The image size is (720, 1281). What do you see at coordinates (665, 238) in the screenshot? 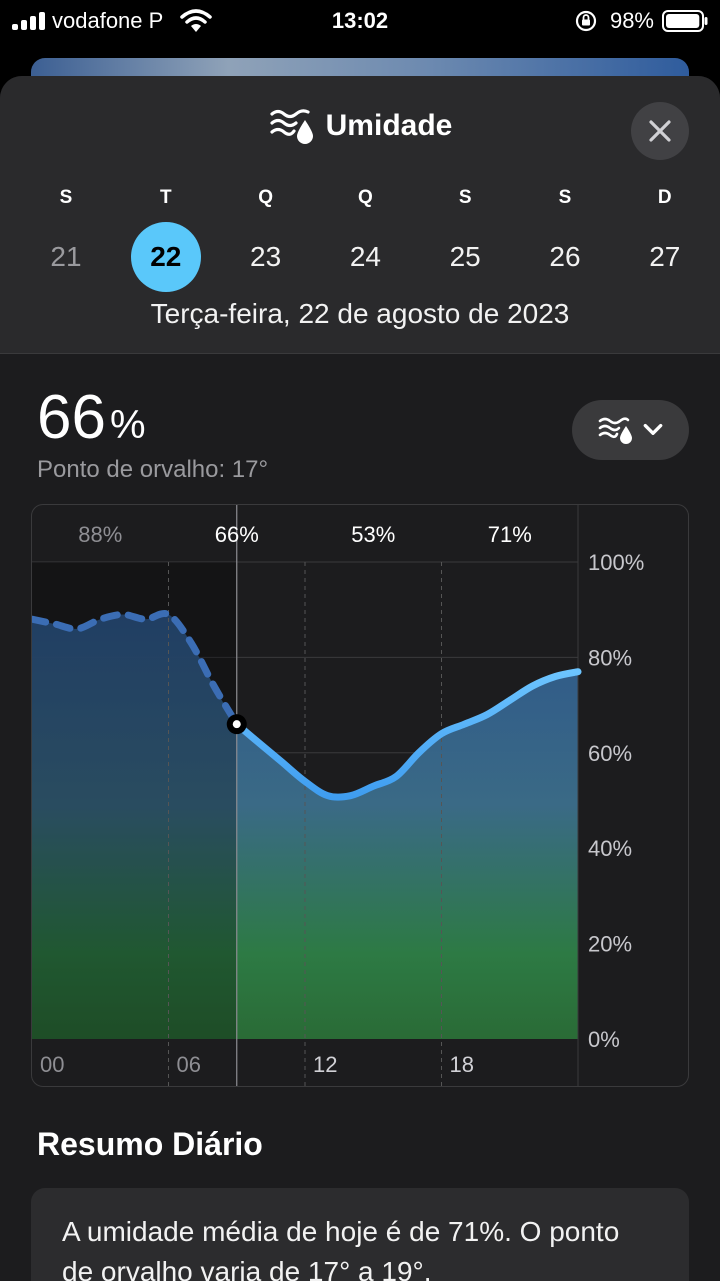
I see `day-6: D 27` at bounding box center [665, 238].